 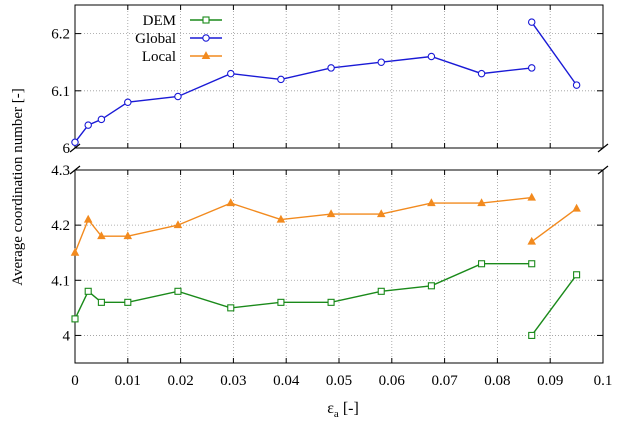 What do you see at coordinates (75, 381) in the screenshot?
I see `x-tick-label: 0` at bounding box center [75, 381].